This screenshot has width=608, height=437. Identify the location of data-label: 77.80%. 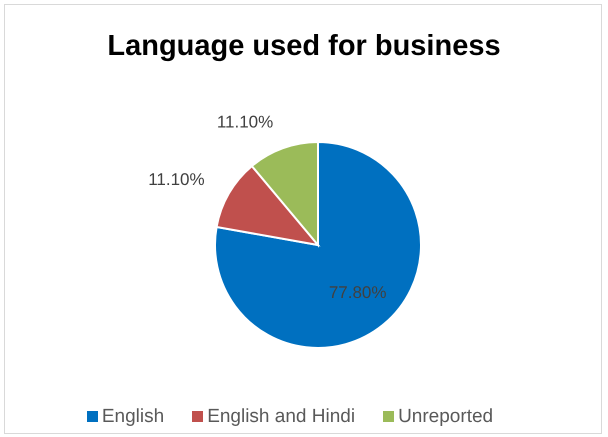
(357, 292).